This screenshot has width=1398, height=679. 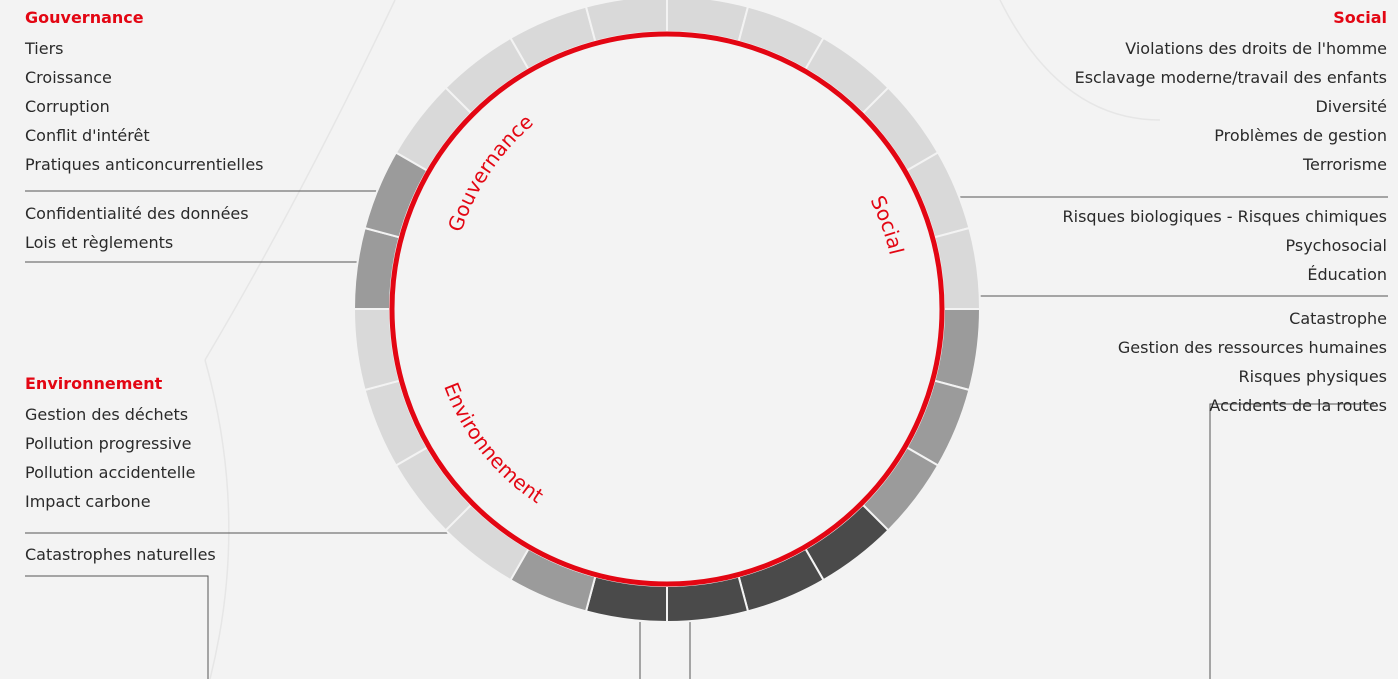 I want to click on wheel-label-social-text: Social, so click(x=887, y=224).